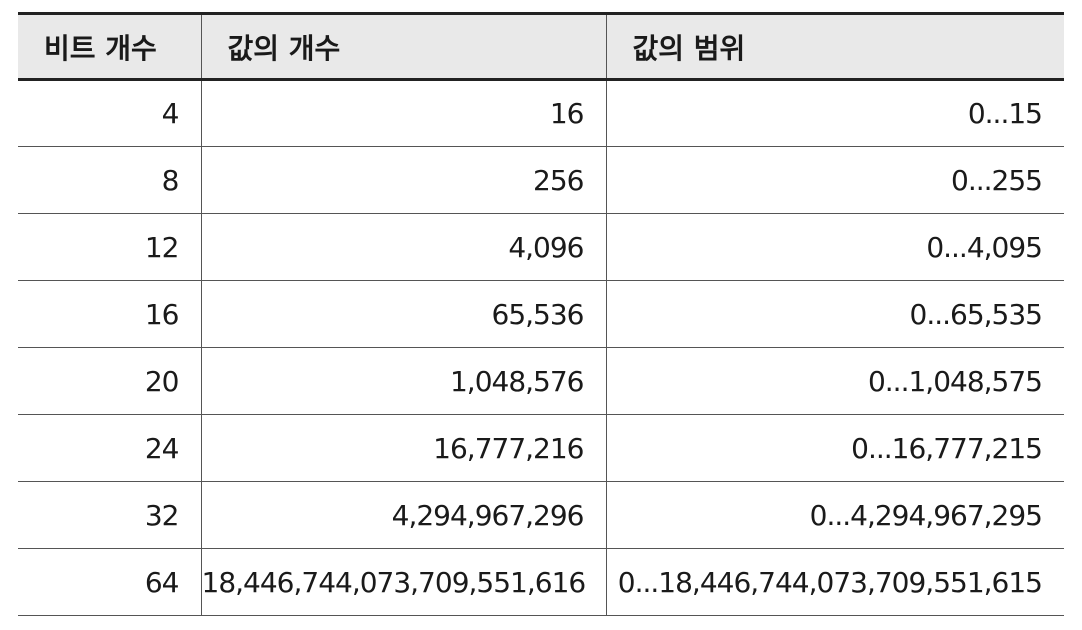 The width and height of the screenshot is (1082, 630). What do you see at coordinates (403, 180) in the screenshot?
I see `cell-value-count: 256` at bounding box center [403, 180].